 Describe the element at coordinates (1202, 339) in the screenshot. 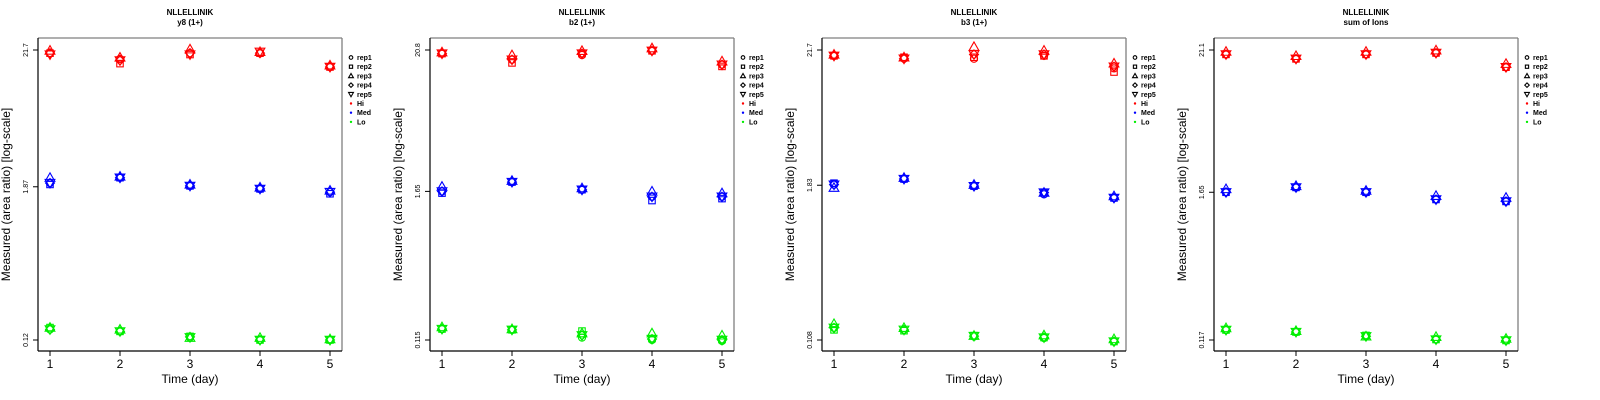

I see `y-tick-label: 0.117` at that location.